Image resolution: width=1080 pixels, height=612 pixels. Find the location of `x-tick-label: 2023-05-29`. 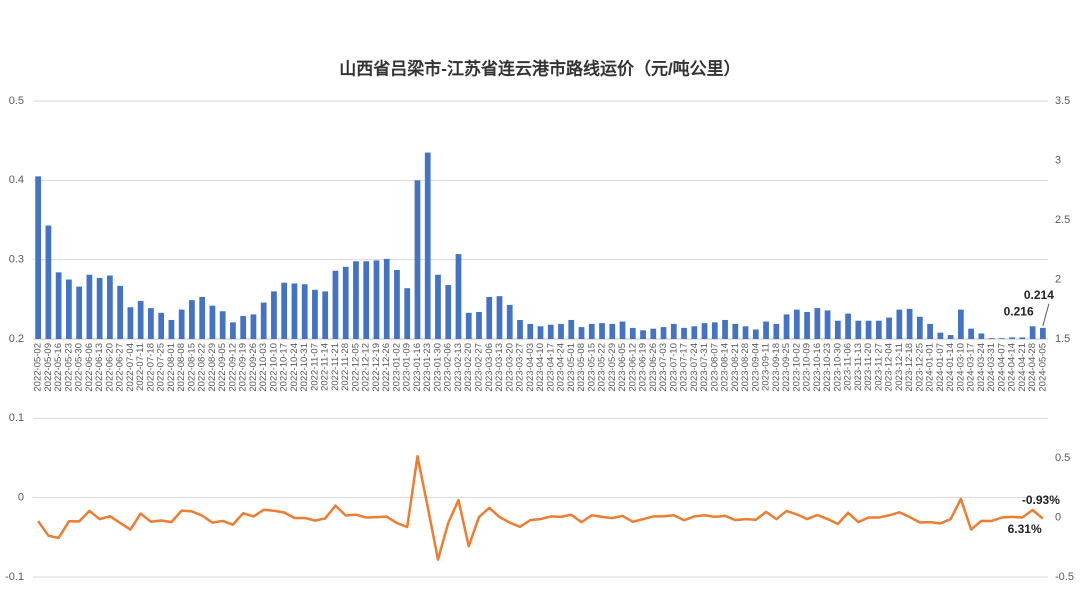

x-tick-label: 2023-05-29 is located at coordinates (612, 367).